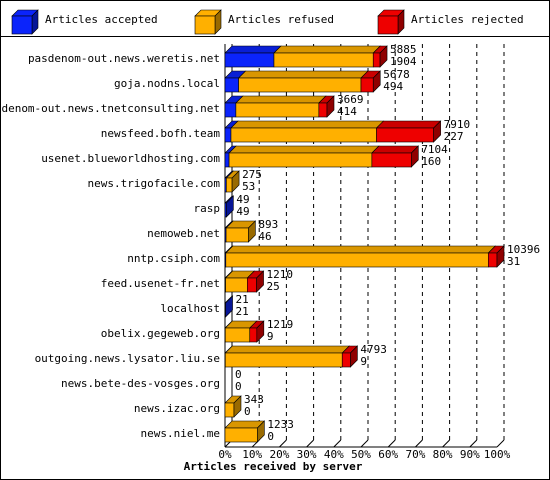  Describe the element at coordinates (183, 233) in the screenshot. I see `category-label: nemoweb.net` at that location.